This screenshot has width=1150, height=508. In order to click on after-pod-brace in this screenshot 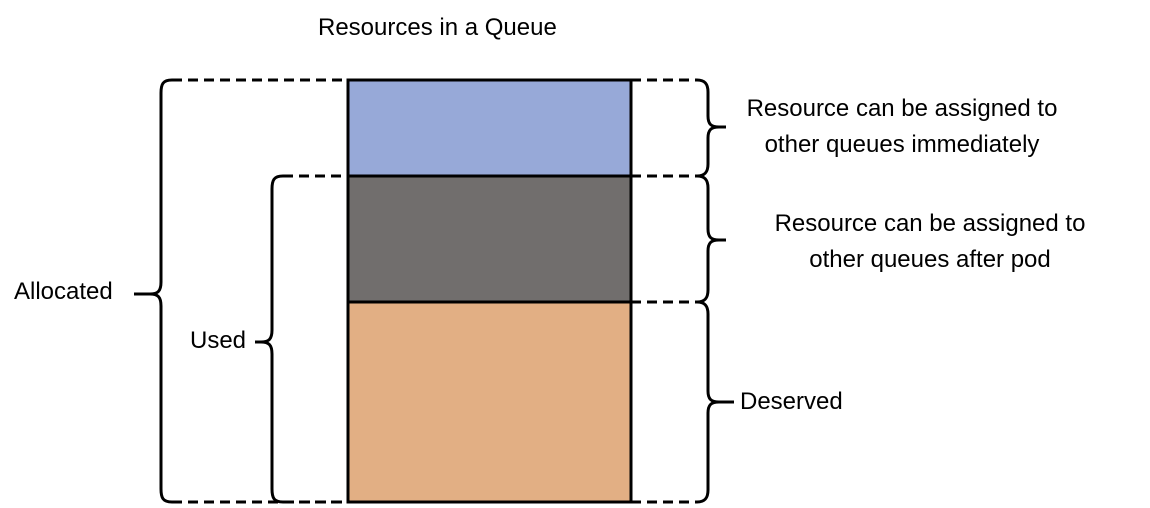, I will do `click(678, 239)`.